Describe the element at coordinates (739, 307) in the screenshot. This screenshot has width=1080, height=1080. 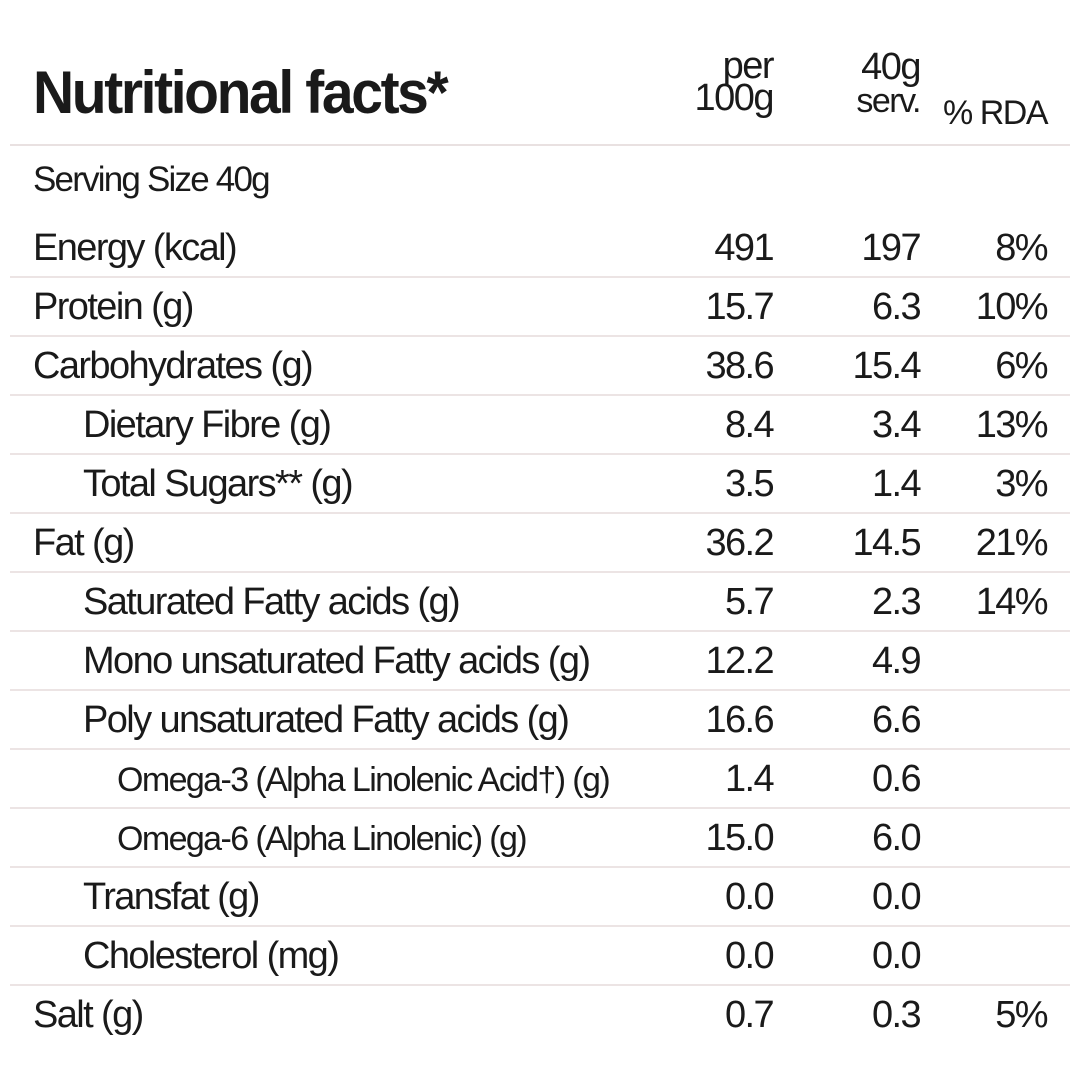
I see `per-100g-value: 15.7` at that location.